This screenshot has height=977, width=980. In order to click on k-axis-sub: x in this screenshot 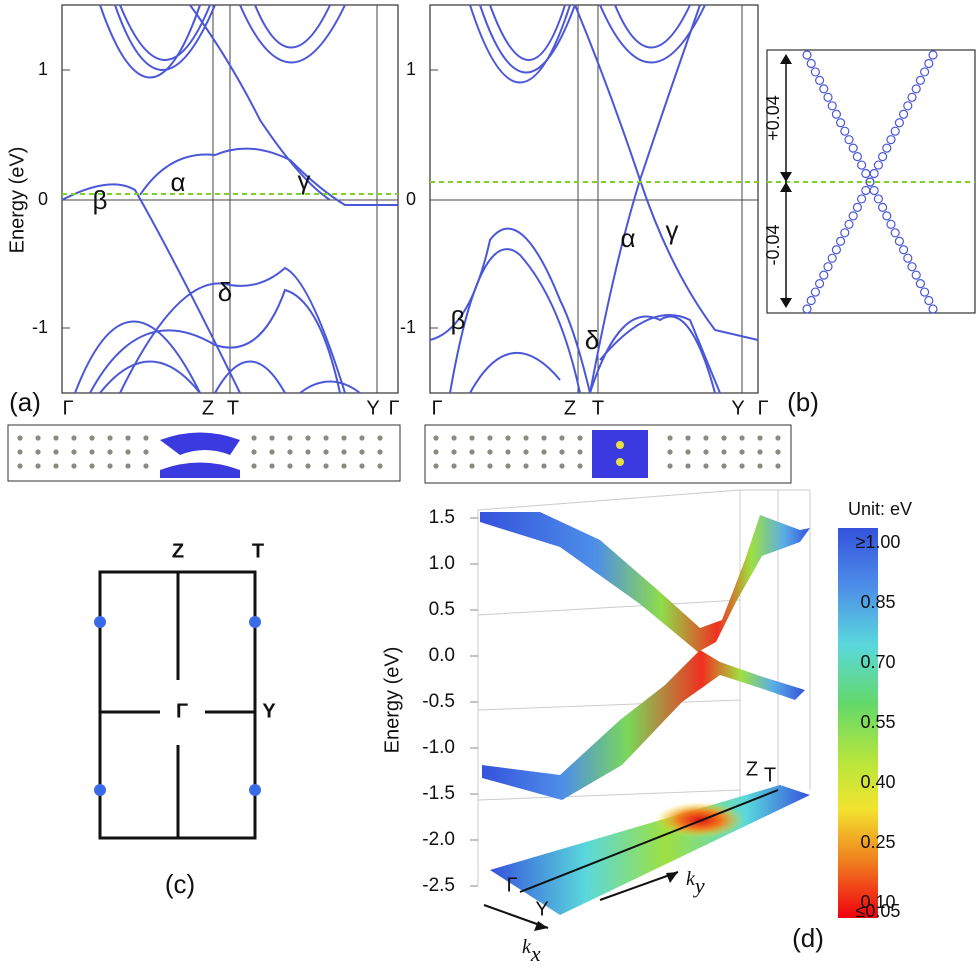, I will do `click(535, 953)`.